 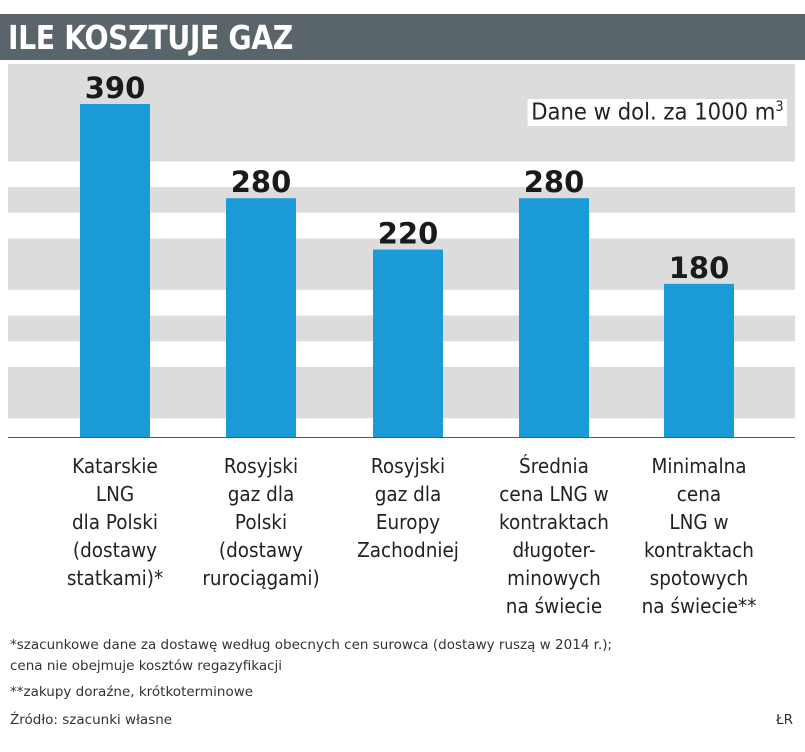 I want to click on bar-value-label-1: 390, so click(x=115, y=88).